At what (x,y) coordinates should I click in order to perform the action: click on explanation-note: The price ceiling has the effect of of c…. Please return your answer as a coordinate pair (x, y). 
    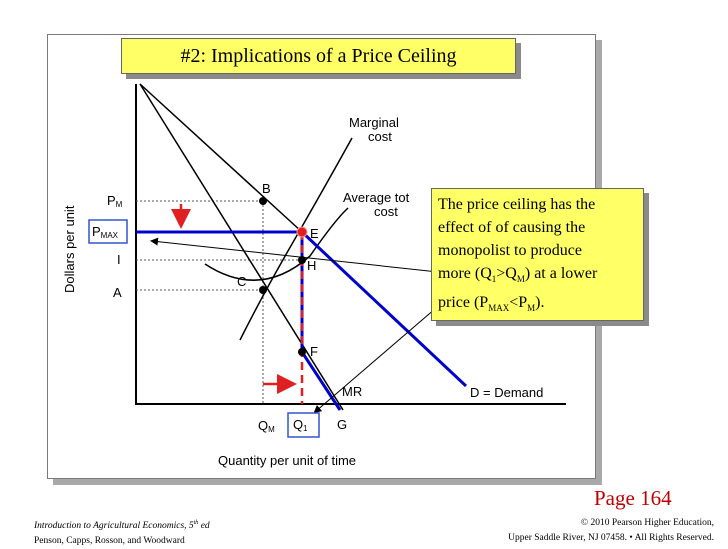
    Looking at the image, I should click on (537, 254).